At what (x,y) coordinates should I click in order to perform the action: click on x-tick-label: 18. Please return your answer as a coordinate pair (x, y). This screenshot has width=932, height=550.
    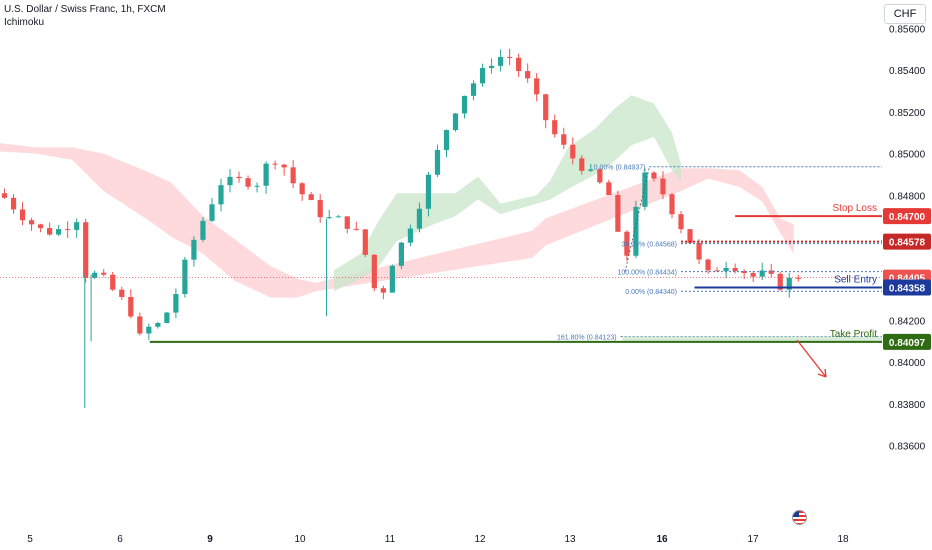
    Looking at the image, I should click on (843, 539).